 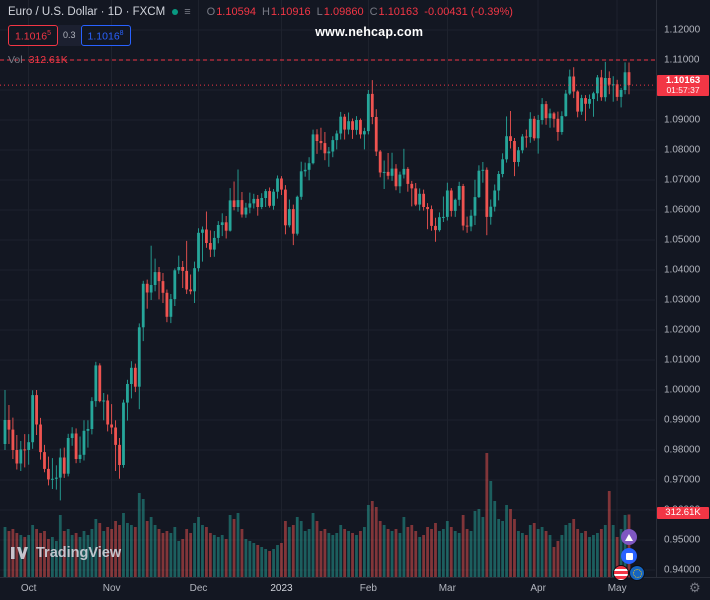 What do you see at coordinates (682, 210) in the screenshot?
I see `price-tick-label: 1.06000` at bounding box center [682, 210].